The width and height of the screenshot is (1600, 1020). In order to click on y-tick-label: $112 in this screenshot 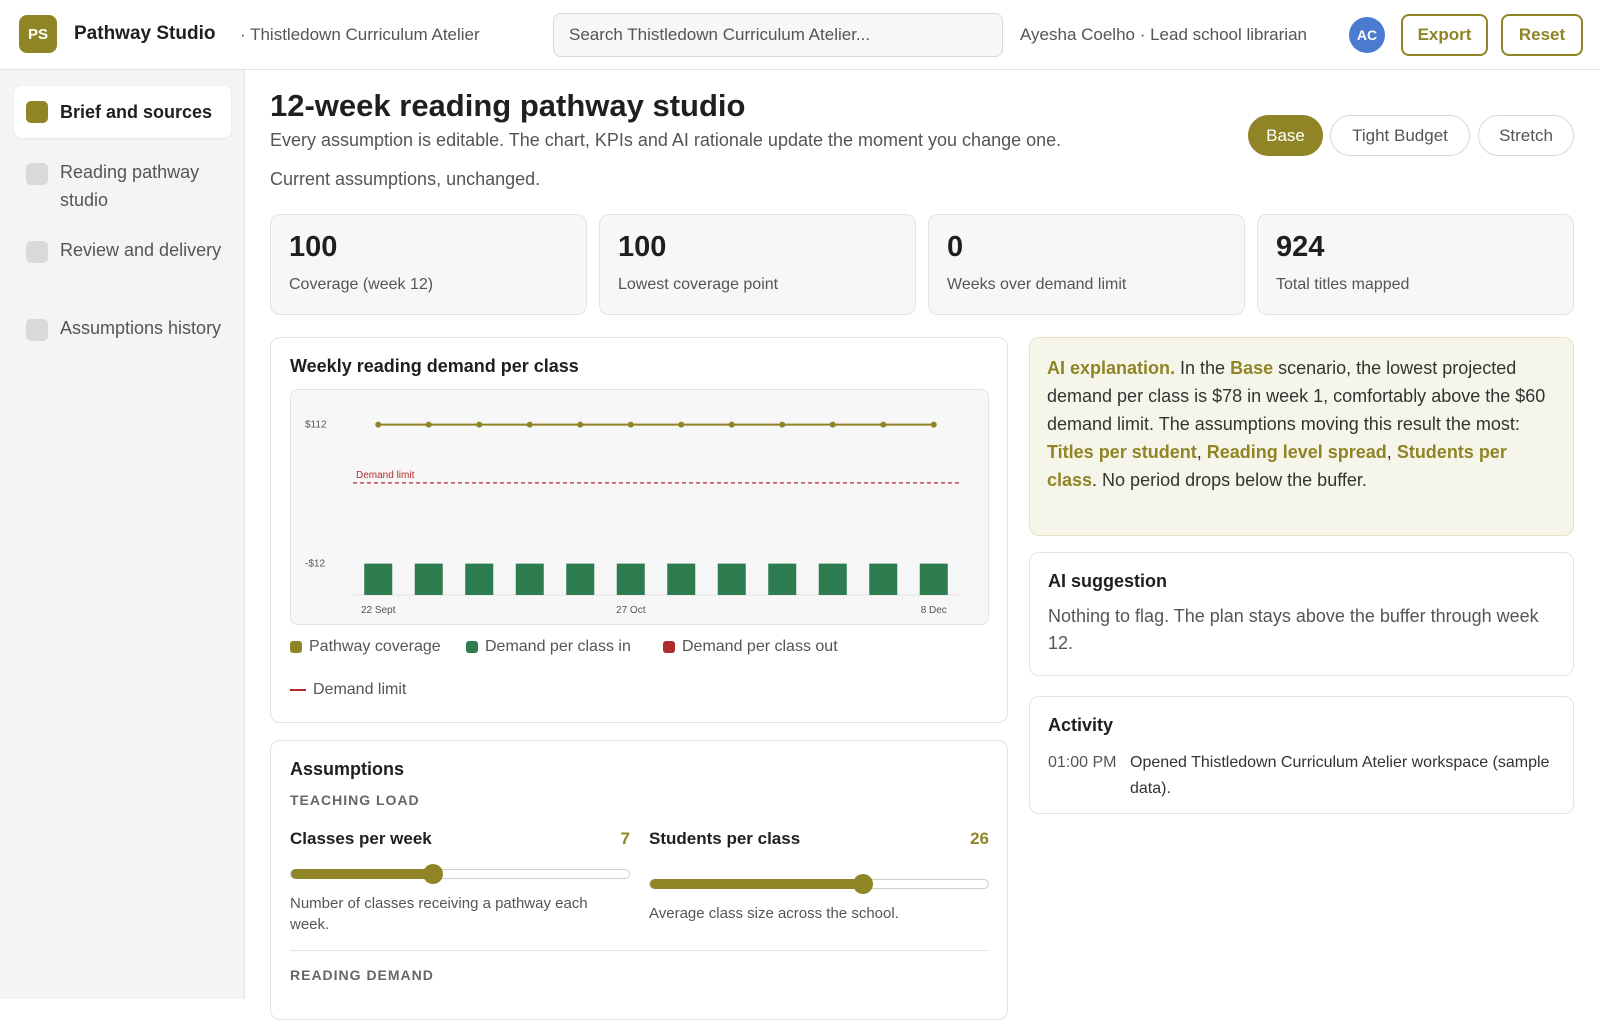, I will do `click(316, 425)`.